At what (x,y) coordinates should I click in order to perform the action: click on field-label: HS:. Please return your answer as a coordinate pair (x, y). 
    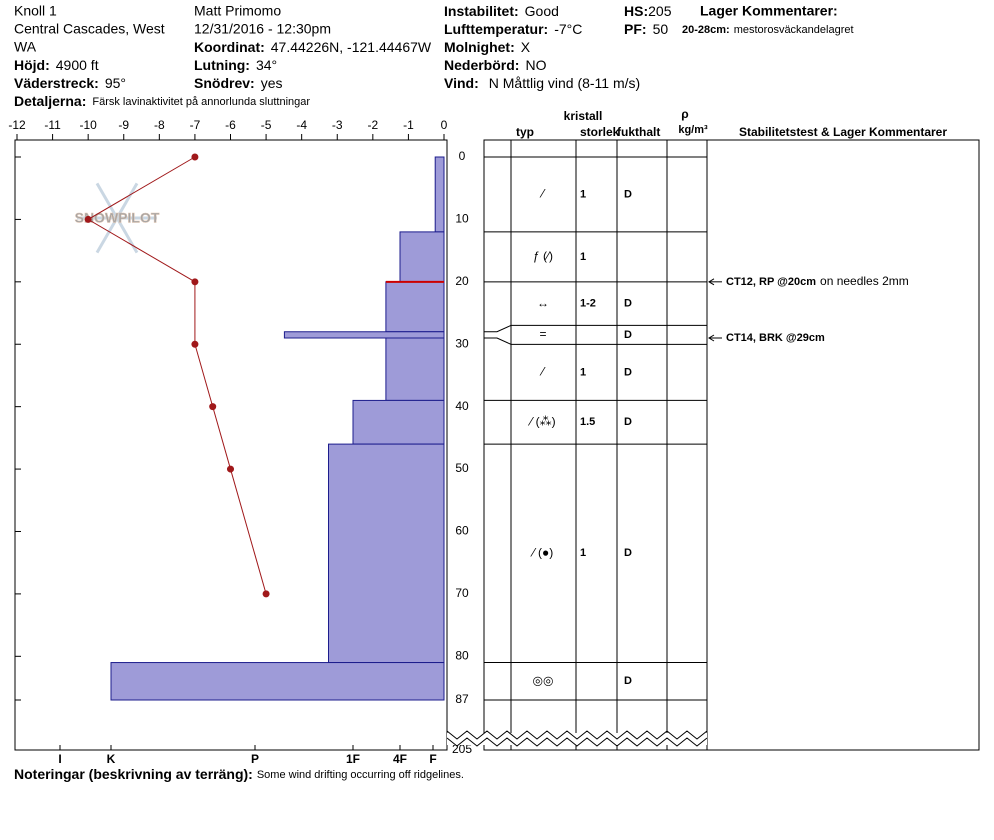
    Looking at the image, I should click on (636, 11).